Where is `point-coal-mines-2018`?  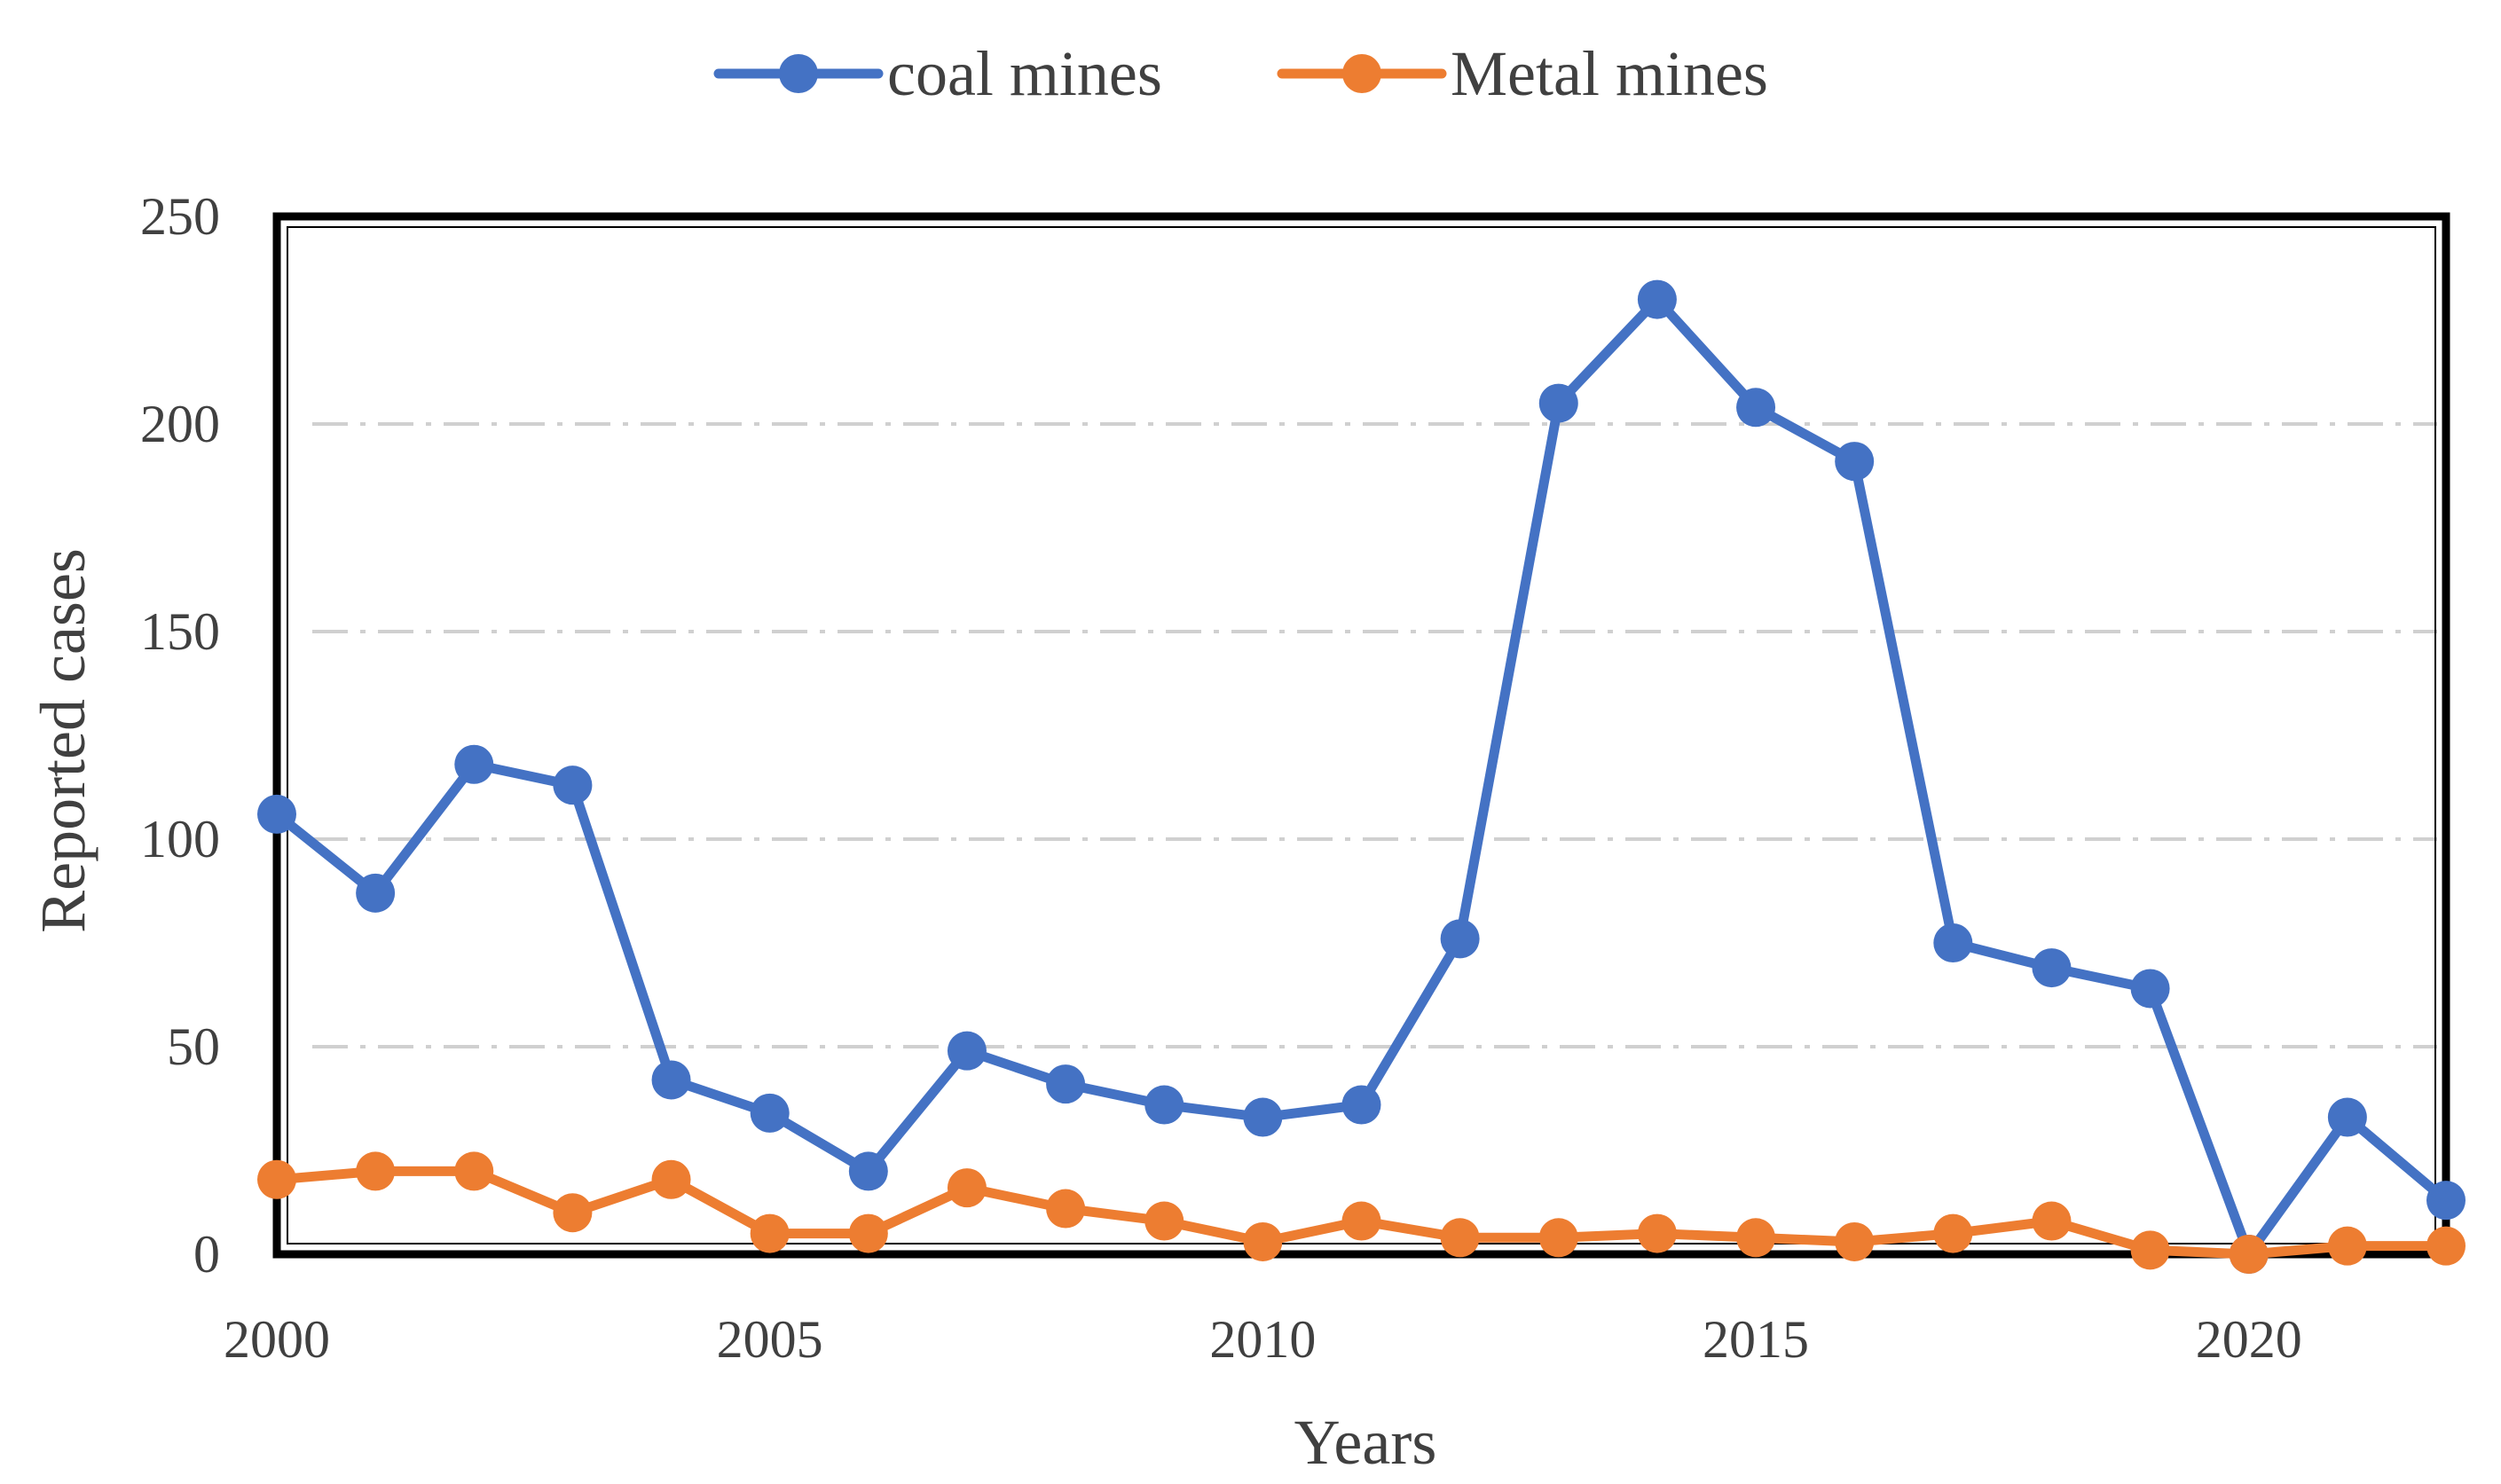 point-coal-mines-2018 is located at coordinates (2052, 968).